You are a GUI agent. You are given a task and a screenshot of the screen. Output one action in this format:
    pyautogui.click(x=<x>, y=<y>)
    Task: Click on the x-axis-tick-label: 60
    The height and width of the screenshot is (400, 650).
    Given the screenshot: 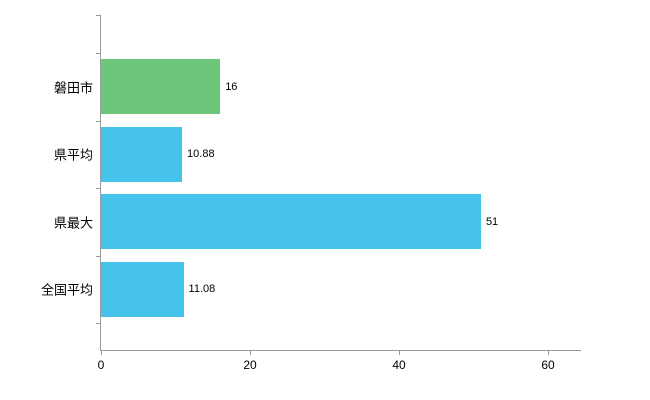 What is the action you would take?
    pyautogui.click(x=548, y=365)
    